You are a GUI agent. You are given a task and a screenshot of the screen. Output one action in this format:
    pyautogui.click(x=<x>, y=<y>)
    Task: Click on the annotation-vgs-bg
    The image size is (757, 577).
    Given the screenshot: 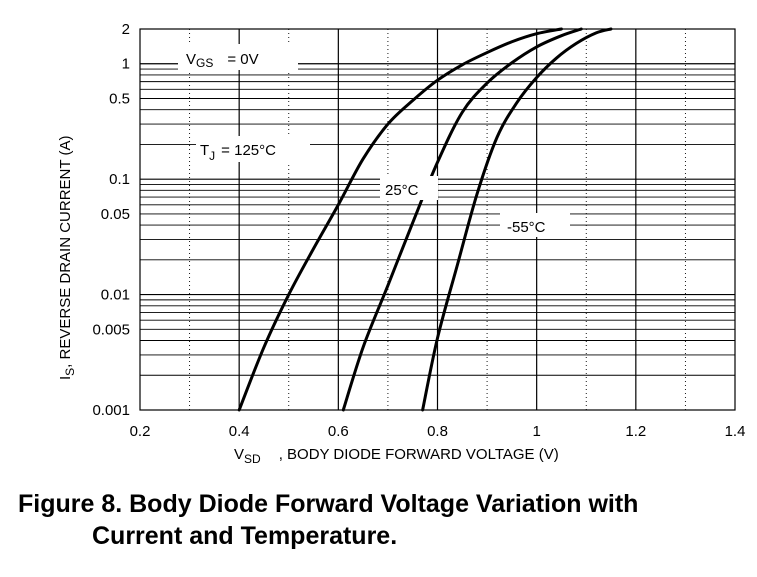 What is the action you would take?
    pyautogui.click(x=238, y=57)
    